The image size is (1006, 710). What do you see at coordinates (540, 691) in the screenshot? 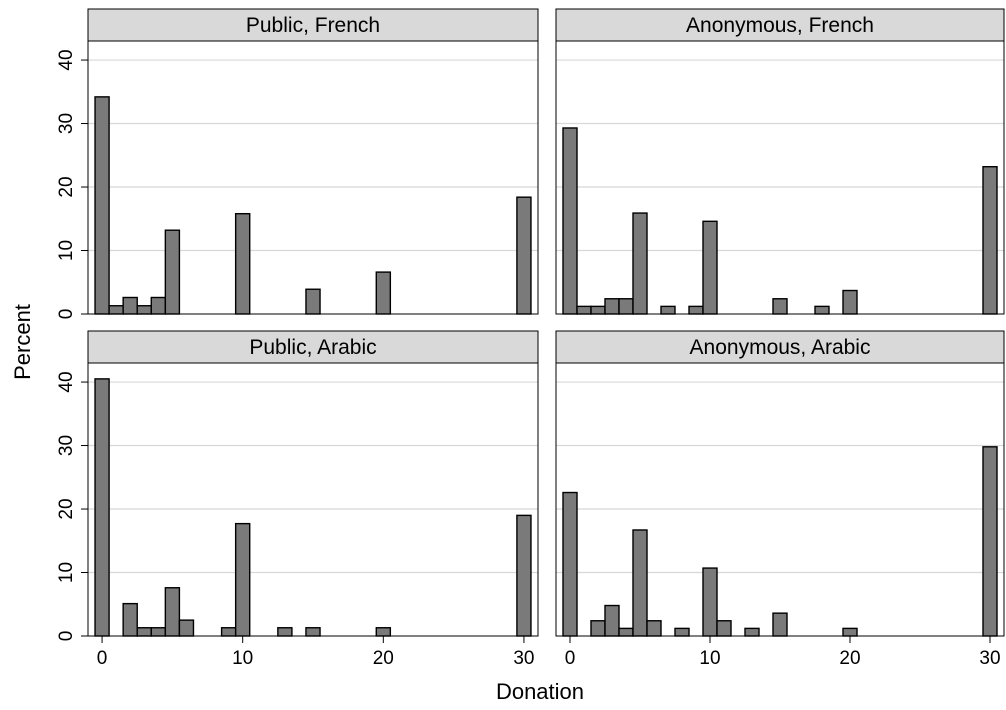
I see `x-axis-title: Donation` at bounding box center [540, 691].